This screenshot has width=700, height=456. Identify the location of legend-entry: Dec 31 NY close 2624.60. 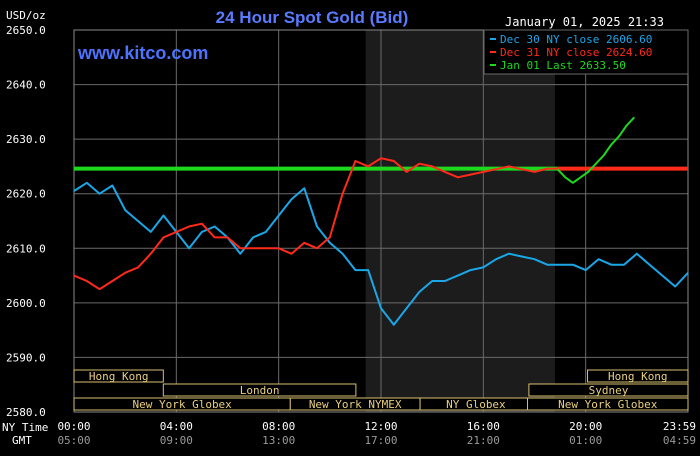
(576, 52).